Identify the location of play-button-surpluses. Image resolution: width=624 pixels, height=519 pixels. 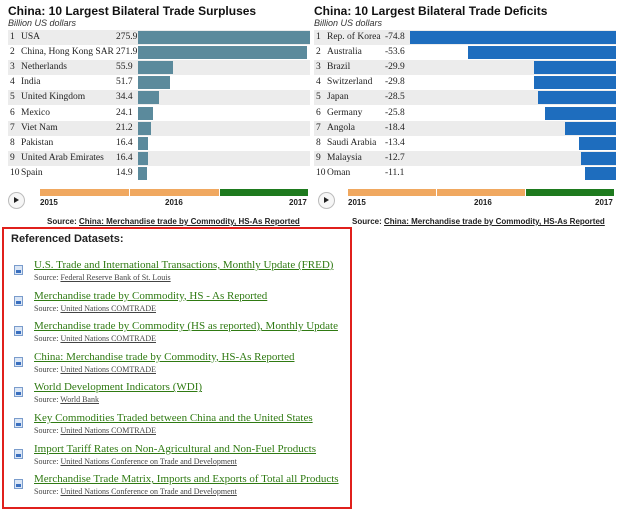
(16, 200).